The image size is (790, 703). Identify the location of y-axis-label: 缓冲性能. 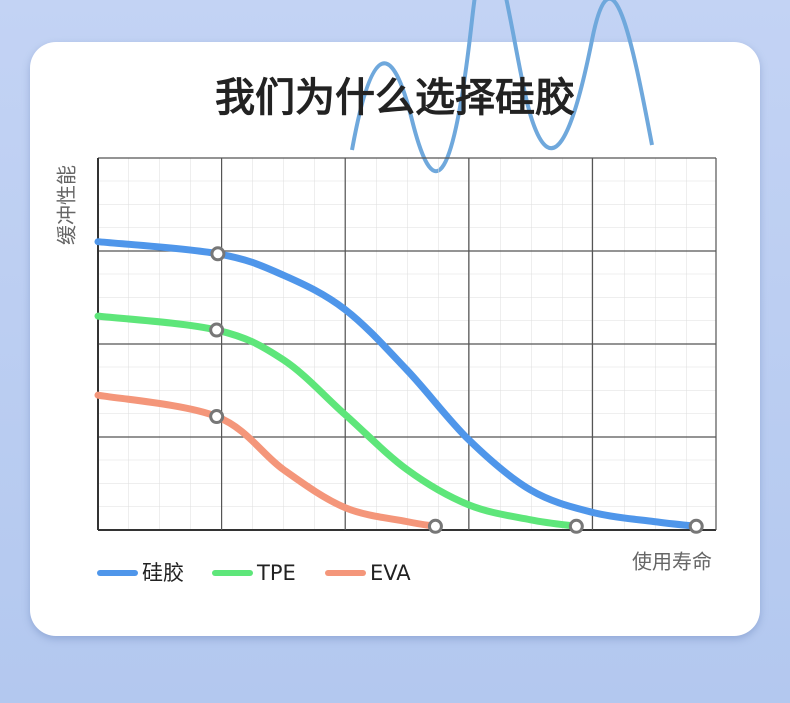
(67, 205).